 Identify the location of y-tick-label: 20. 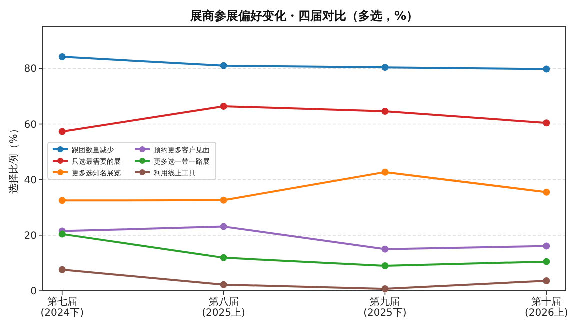
(30, 236).